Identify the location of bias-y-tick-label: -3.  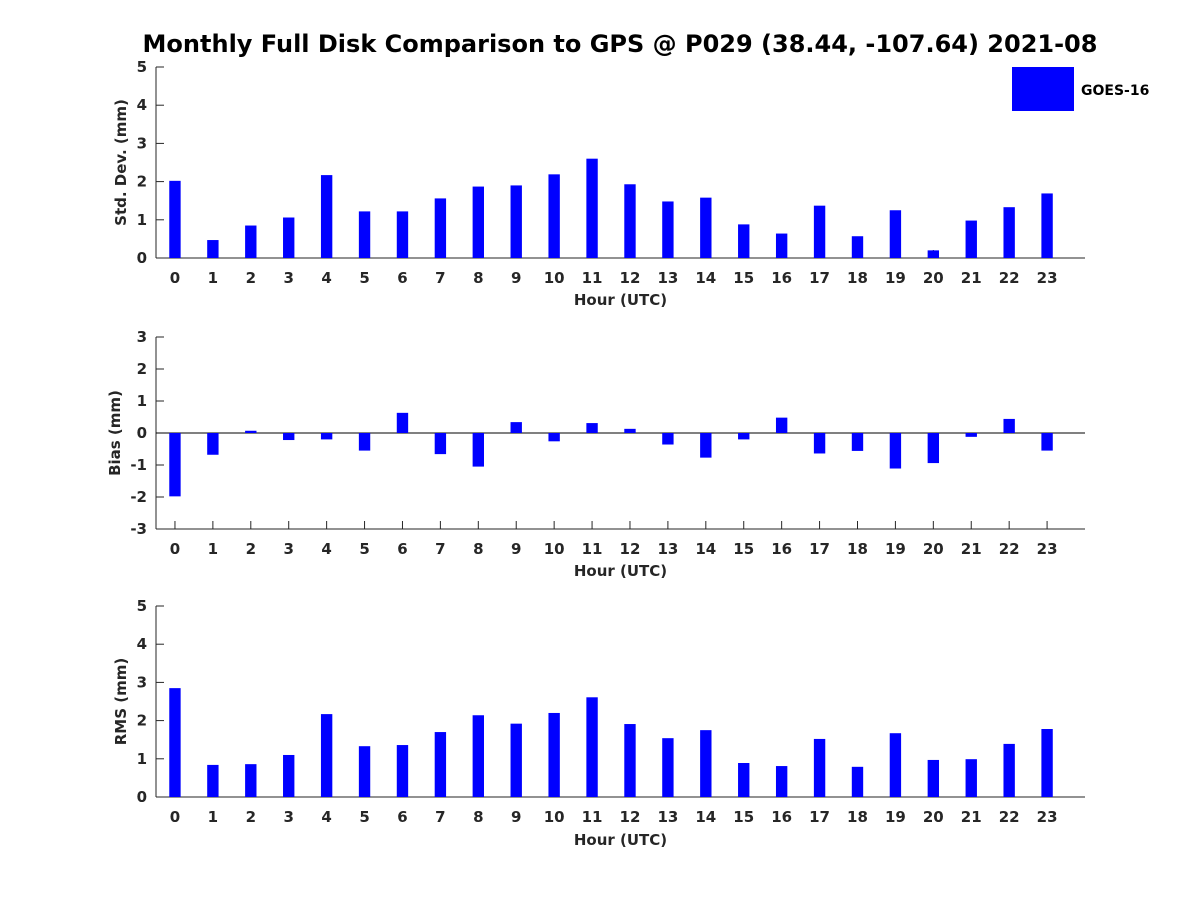
(138, 529).